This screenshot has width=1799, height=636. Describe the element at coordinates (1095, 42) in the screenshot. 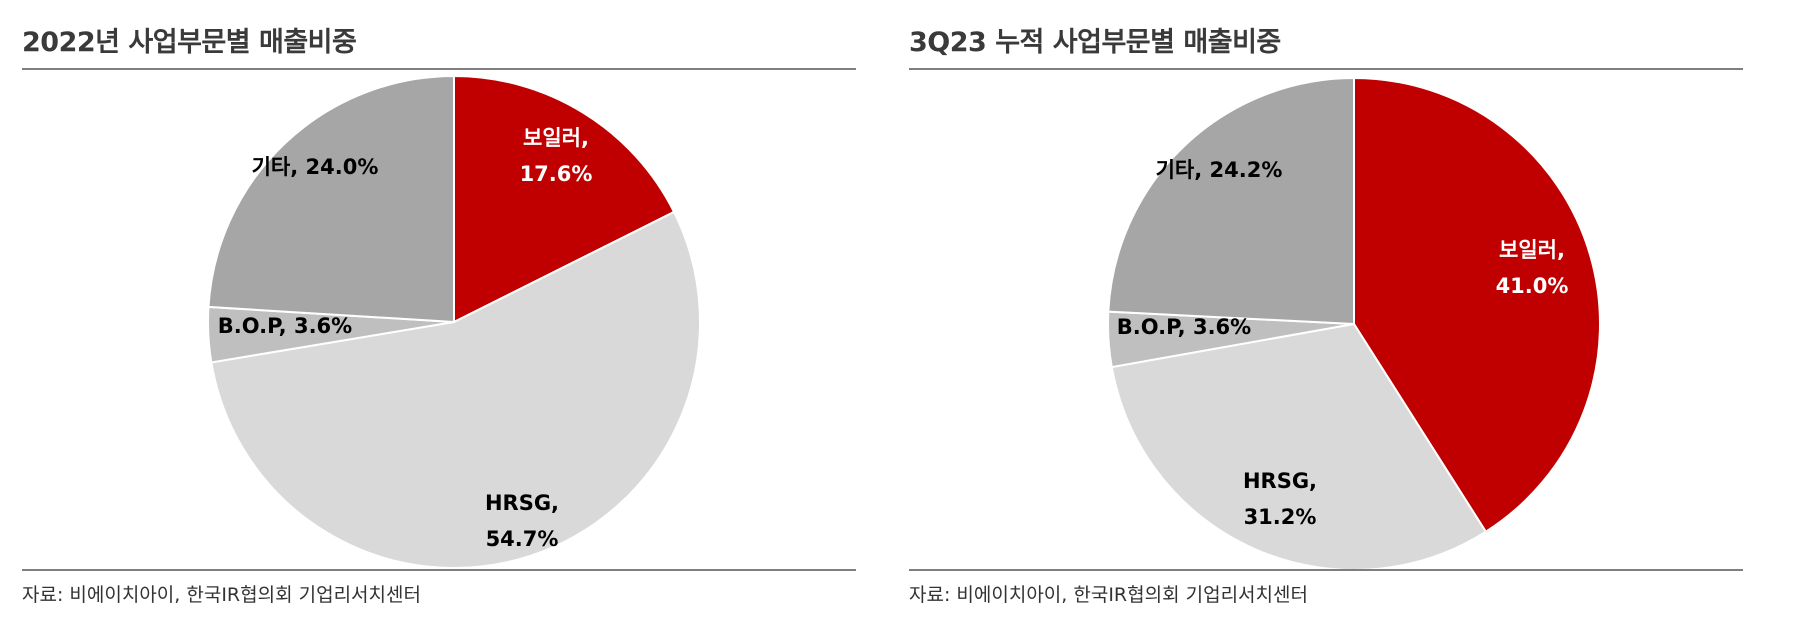

I see `chart-title: 3Q23 누적 사업부문별 매출비중` at that location.